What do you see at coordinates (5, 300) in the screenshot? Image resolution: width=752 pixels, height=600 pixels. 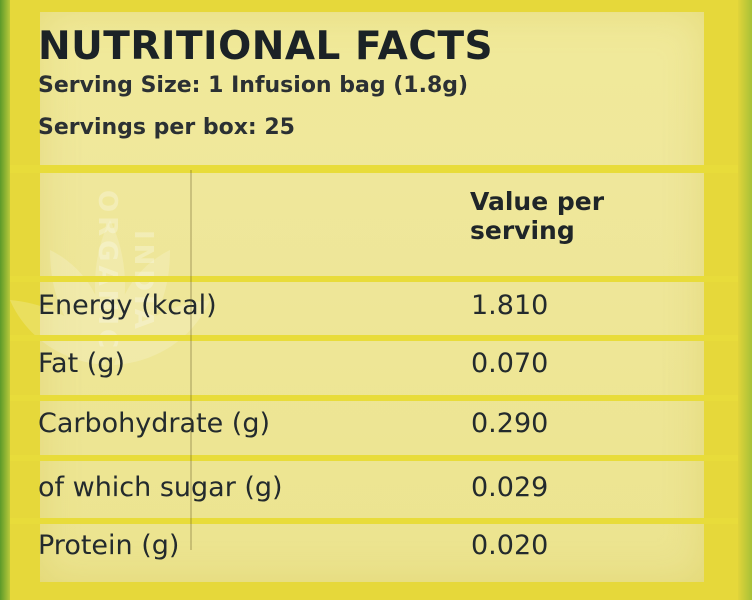 I see `package-edge-left` at bounding box center [5, 300].